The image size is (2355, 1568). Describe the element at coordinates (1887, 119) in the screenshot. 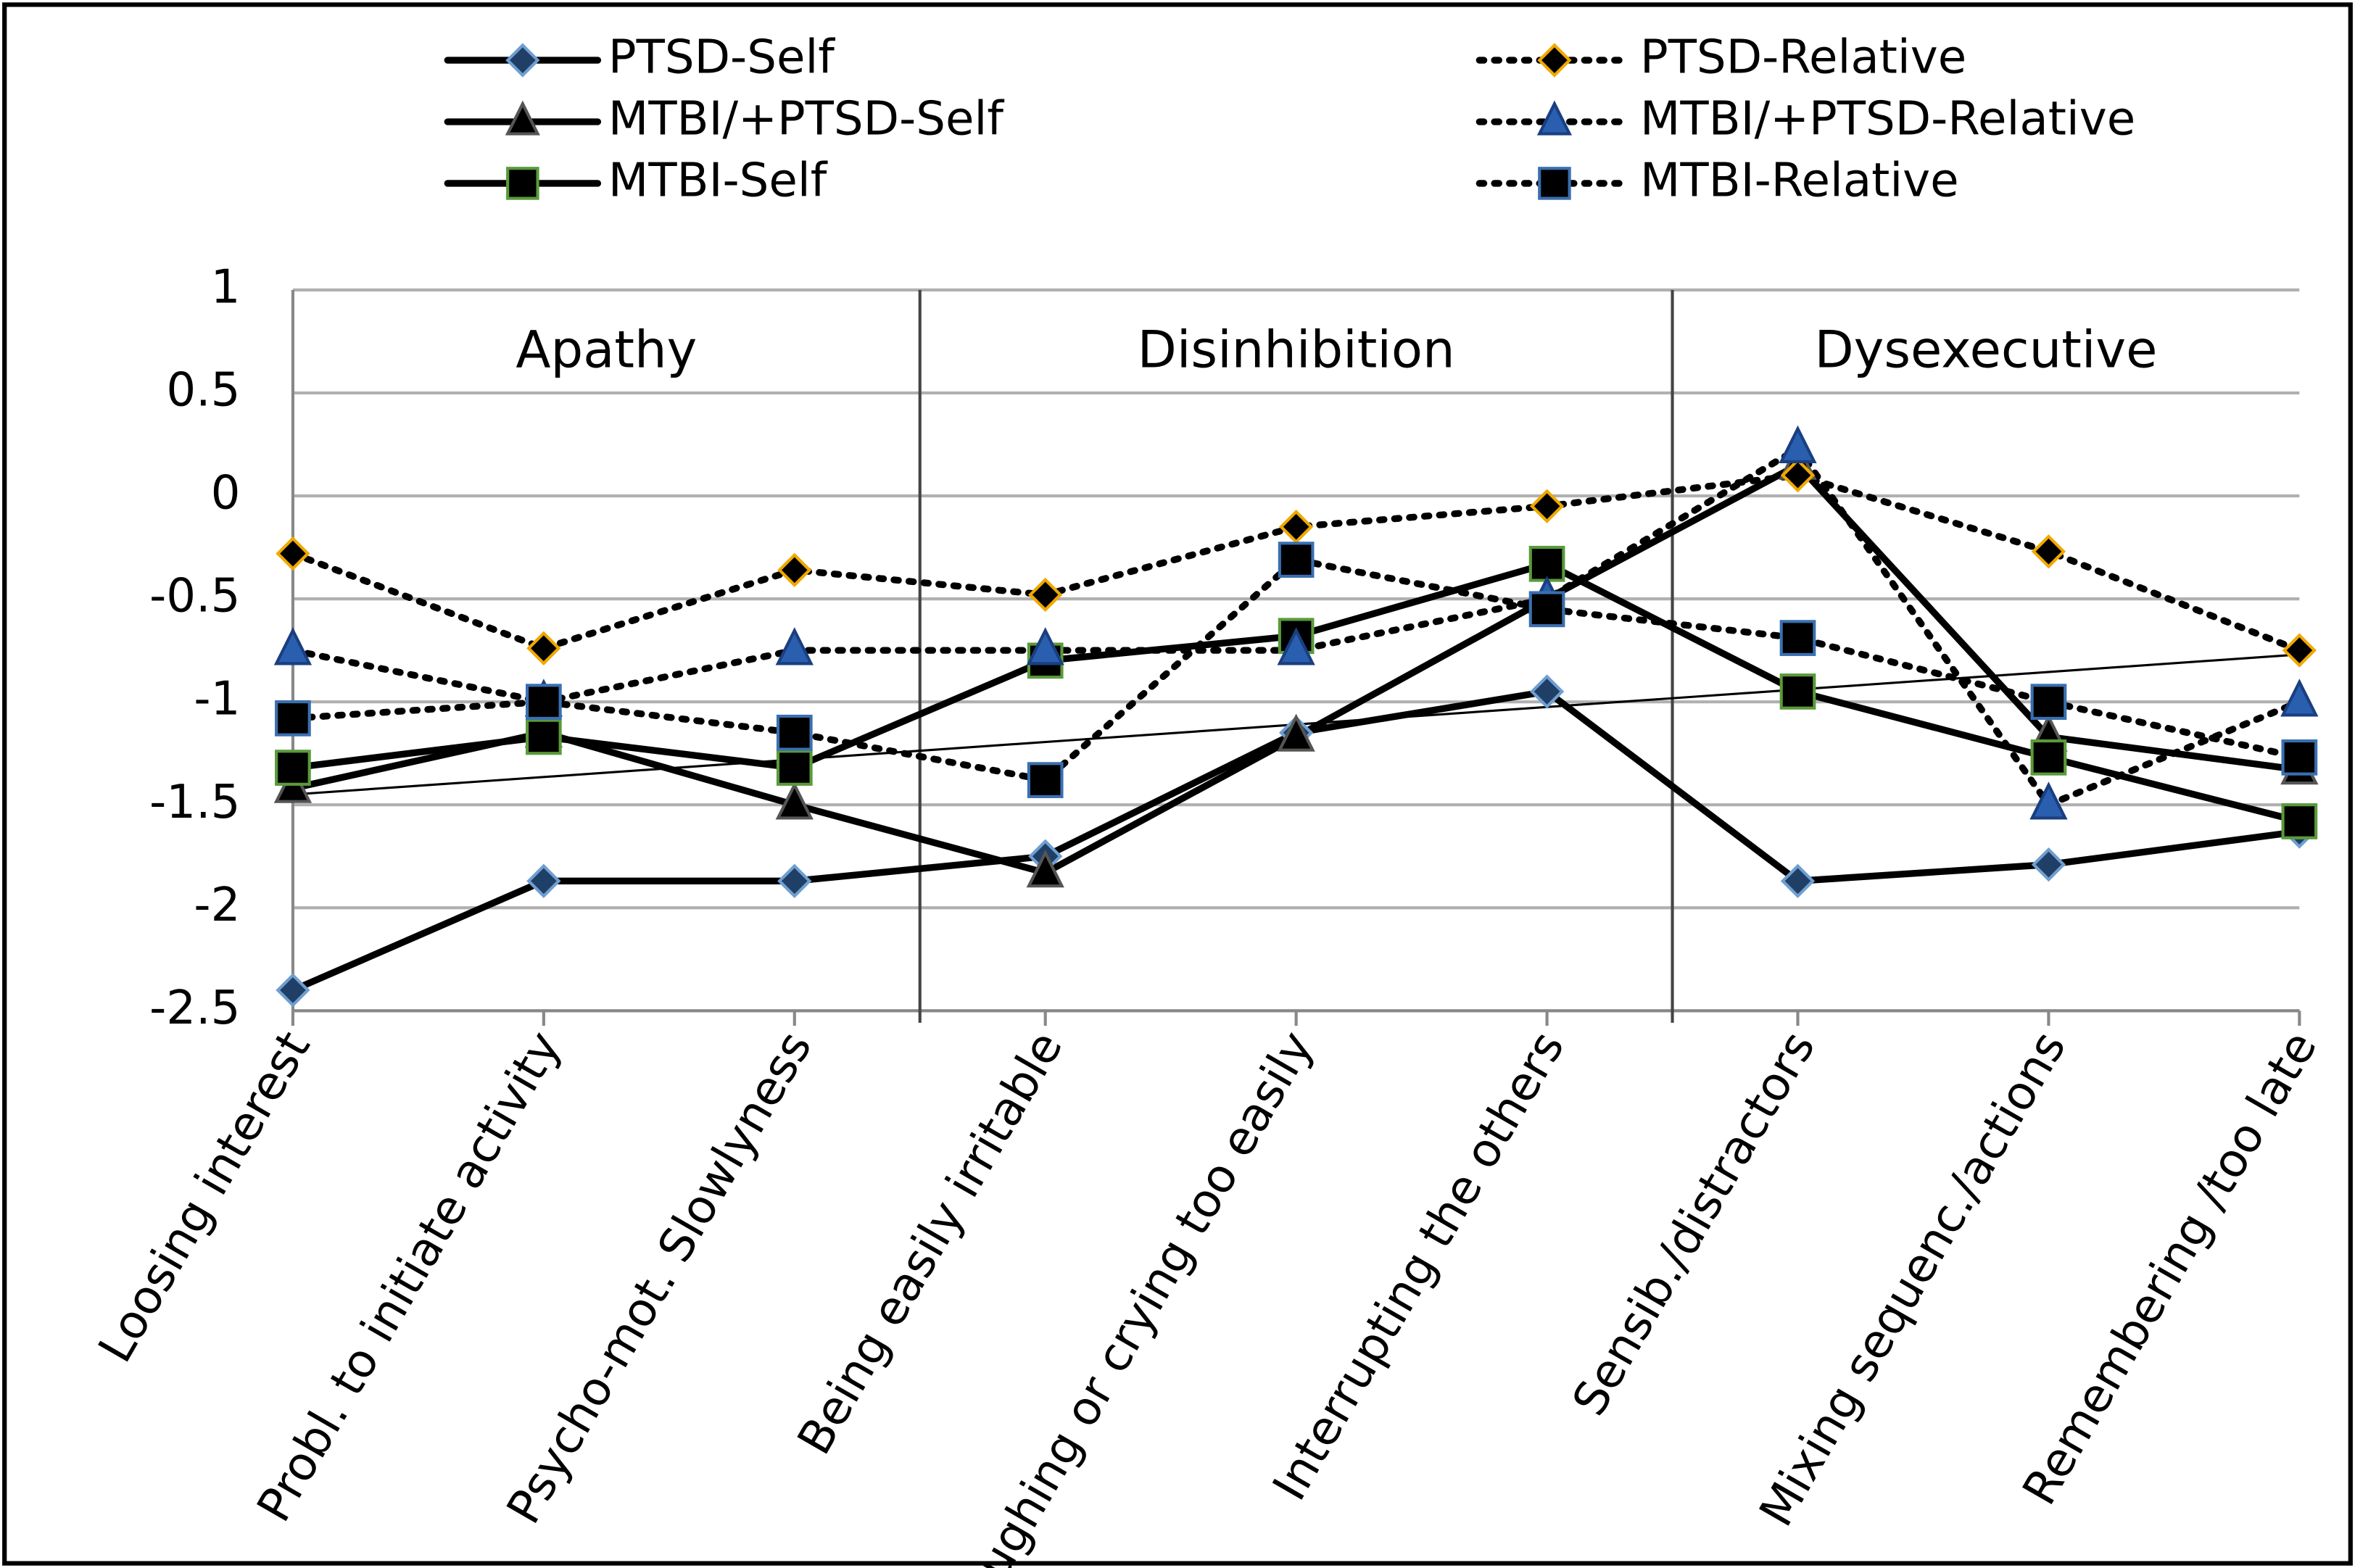

I see `legend-label: MTBI/+PTSD-Relative` at that location.